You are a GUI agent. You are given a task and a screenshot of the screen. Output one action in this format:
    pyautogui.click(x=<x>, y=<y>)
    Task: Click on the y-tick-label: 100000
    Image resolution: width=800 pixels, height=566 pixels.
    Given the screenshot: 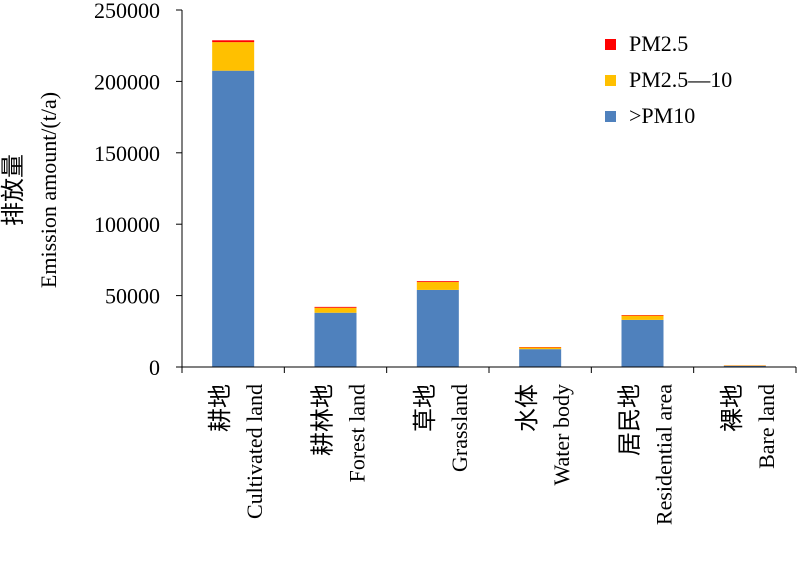 What is the action you would take?
    pyautogui.click(x=127, y=224)
    